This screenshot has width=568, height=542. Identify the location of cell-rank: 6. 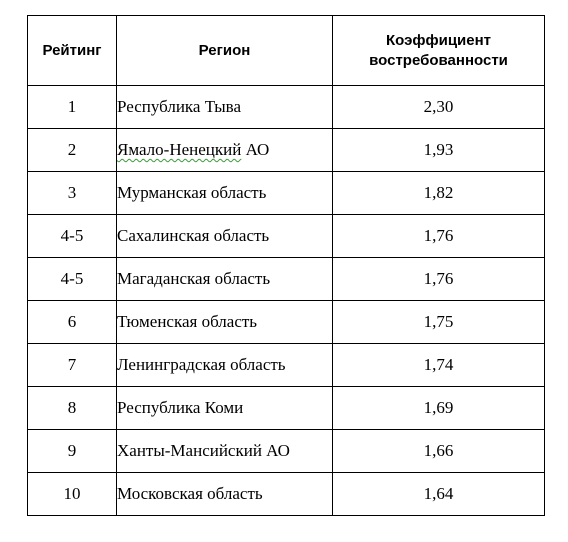
(72, 322).